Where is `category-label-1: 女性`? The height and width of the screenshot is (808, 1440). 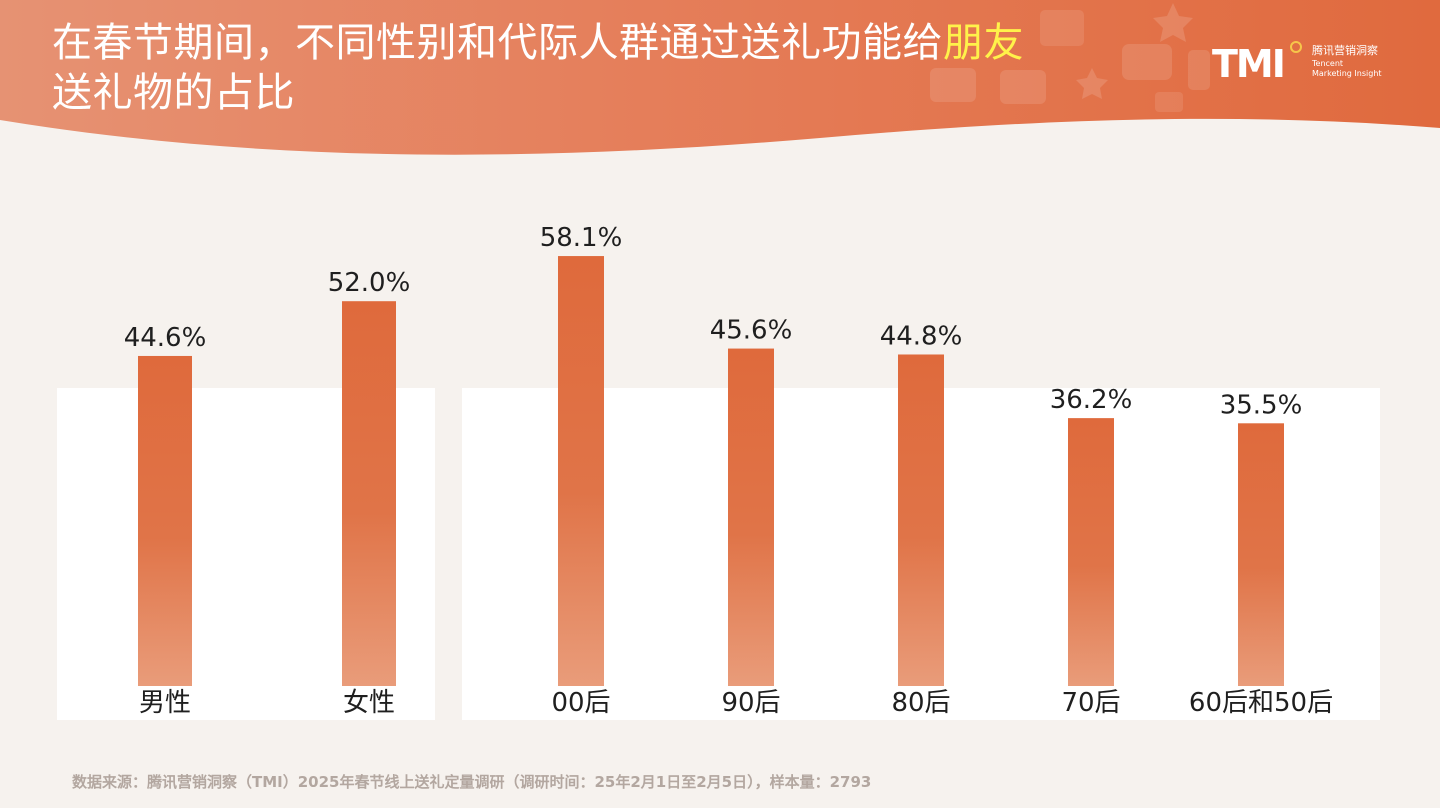 category-label-1: 女性 is located at coordinates (369, 703).